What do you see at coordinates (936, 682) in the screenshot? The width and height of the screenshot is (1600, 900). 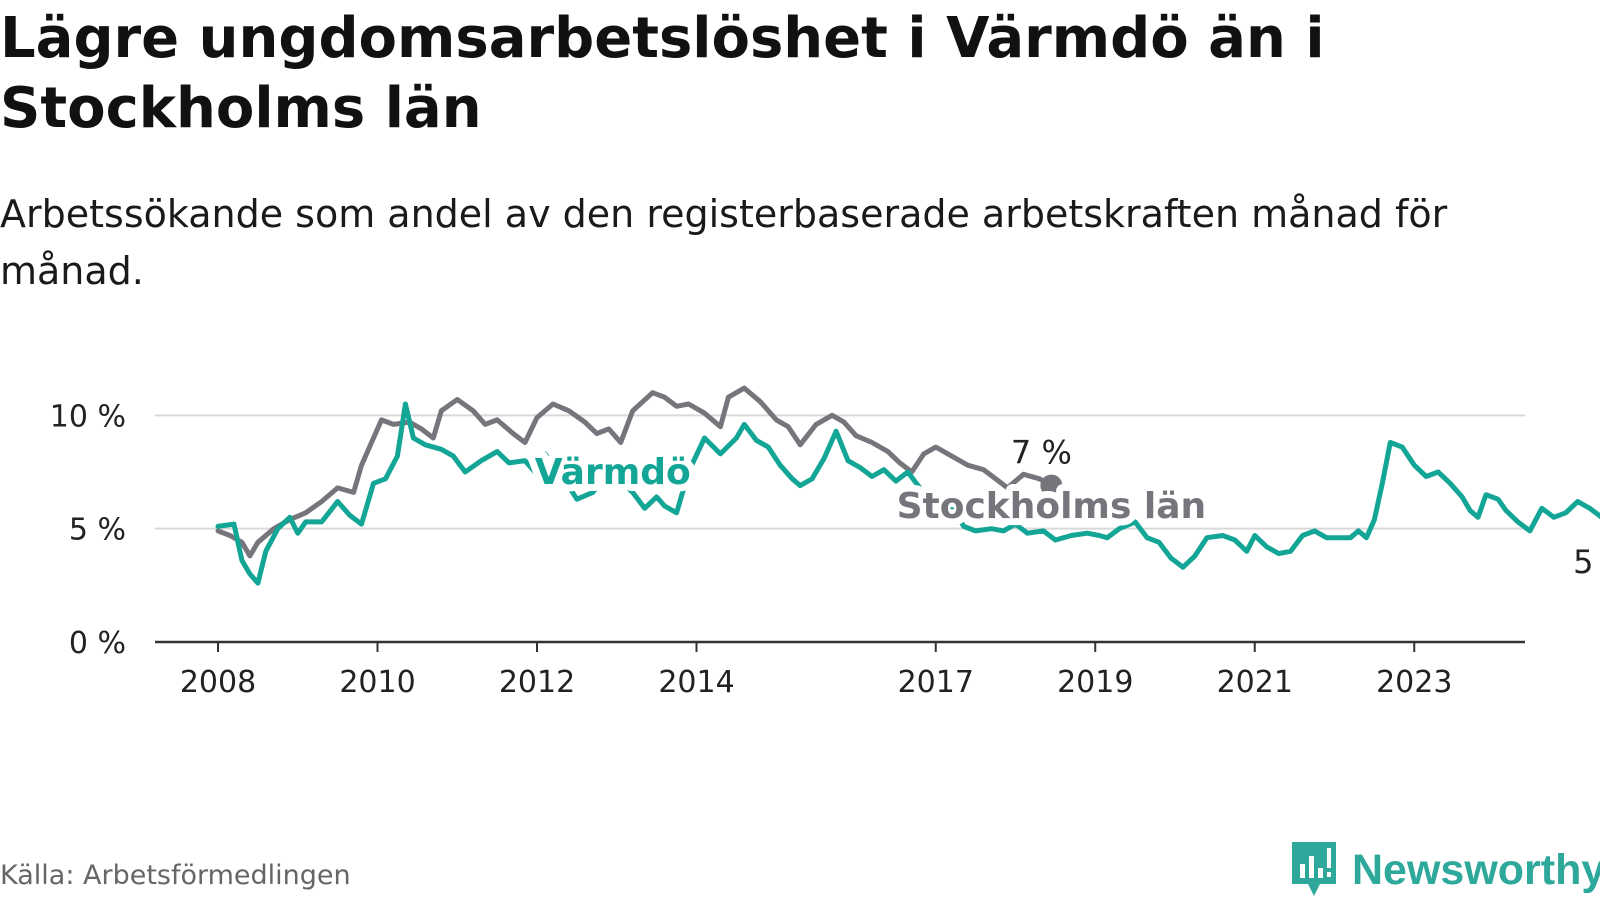 I see `x-tick-label-2017: 2017` at bounding box center [936, 682].